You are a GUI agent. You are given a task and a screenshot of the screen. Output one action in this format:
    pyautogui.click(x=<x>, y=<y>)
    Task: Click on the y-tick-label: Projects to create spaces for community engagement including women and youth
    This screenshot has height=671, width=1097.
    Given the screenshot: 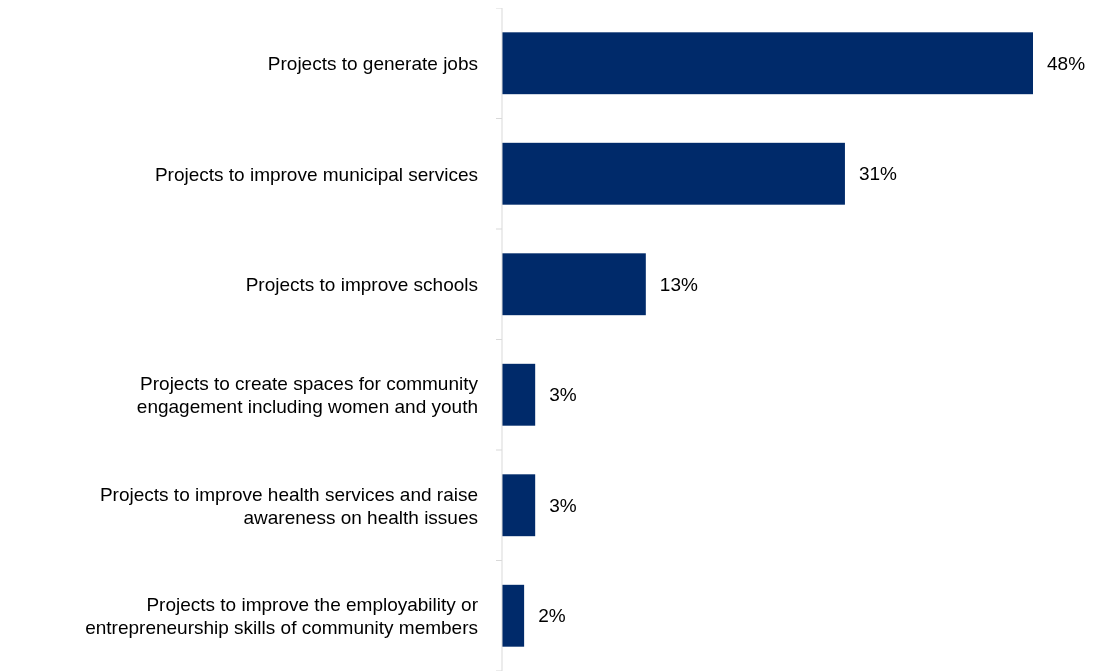 What is the action you would take?
    pyautogui.click(x=307, y=394)
    